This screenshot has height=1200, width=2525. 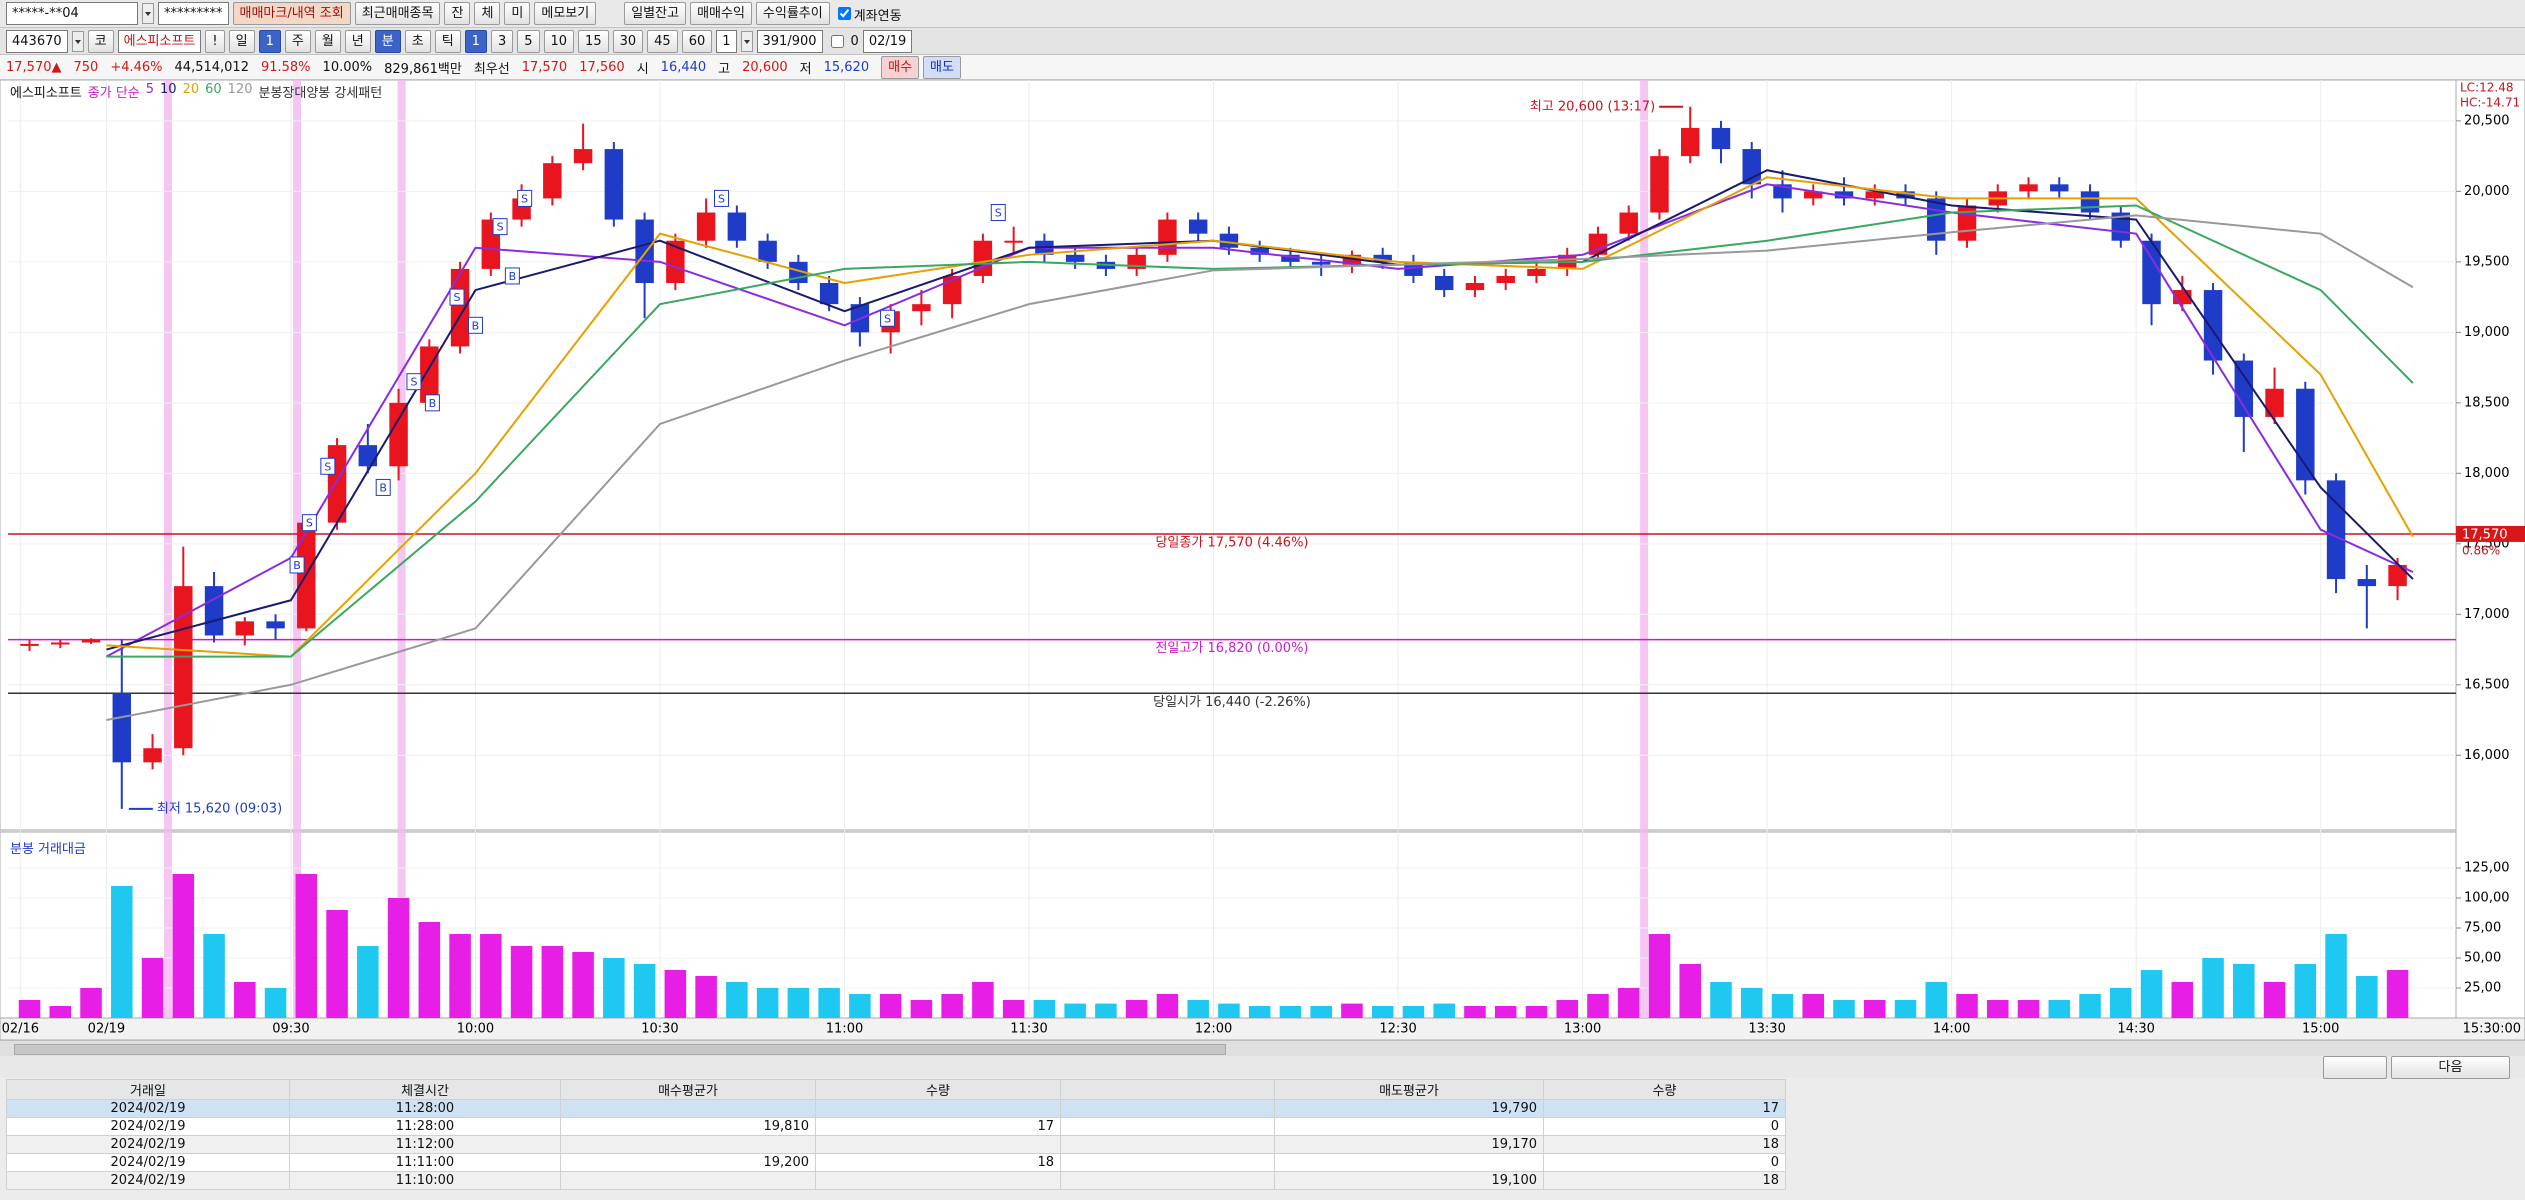 What do you see at coordinates (697, 41) in the screenshot?
I see `interval-button: 60` at bounding box center [697, 41].